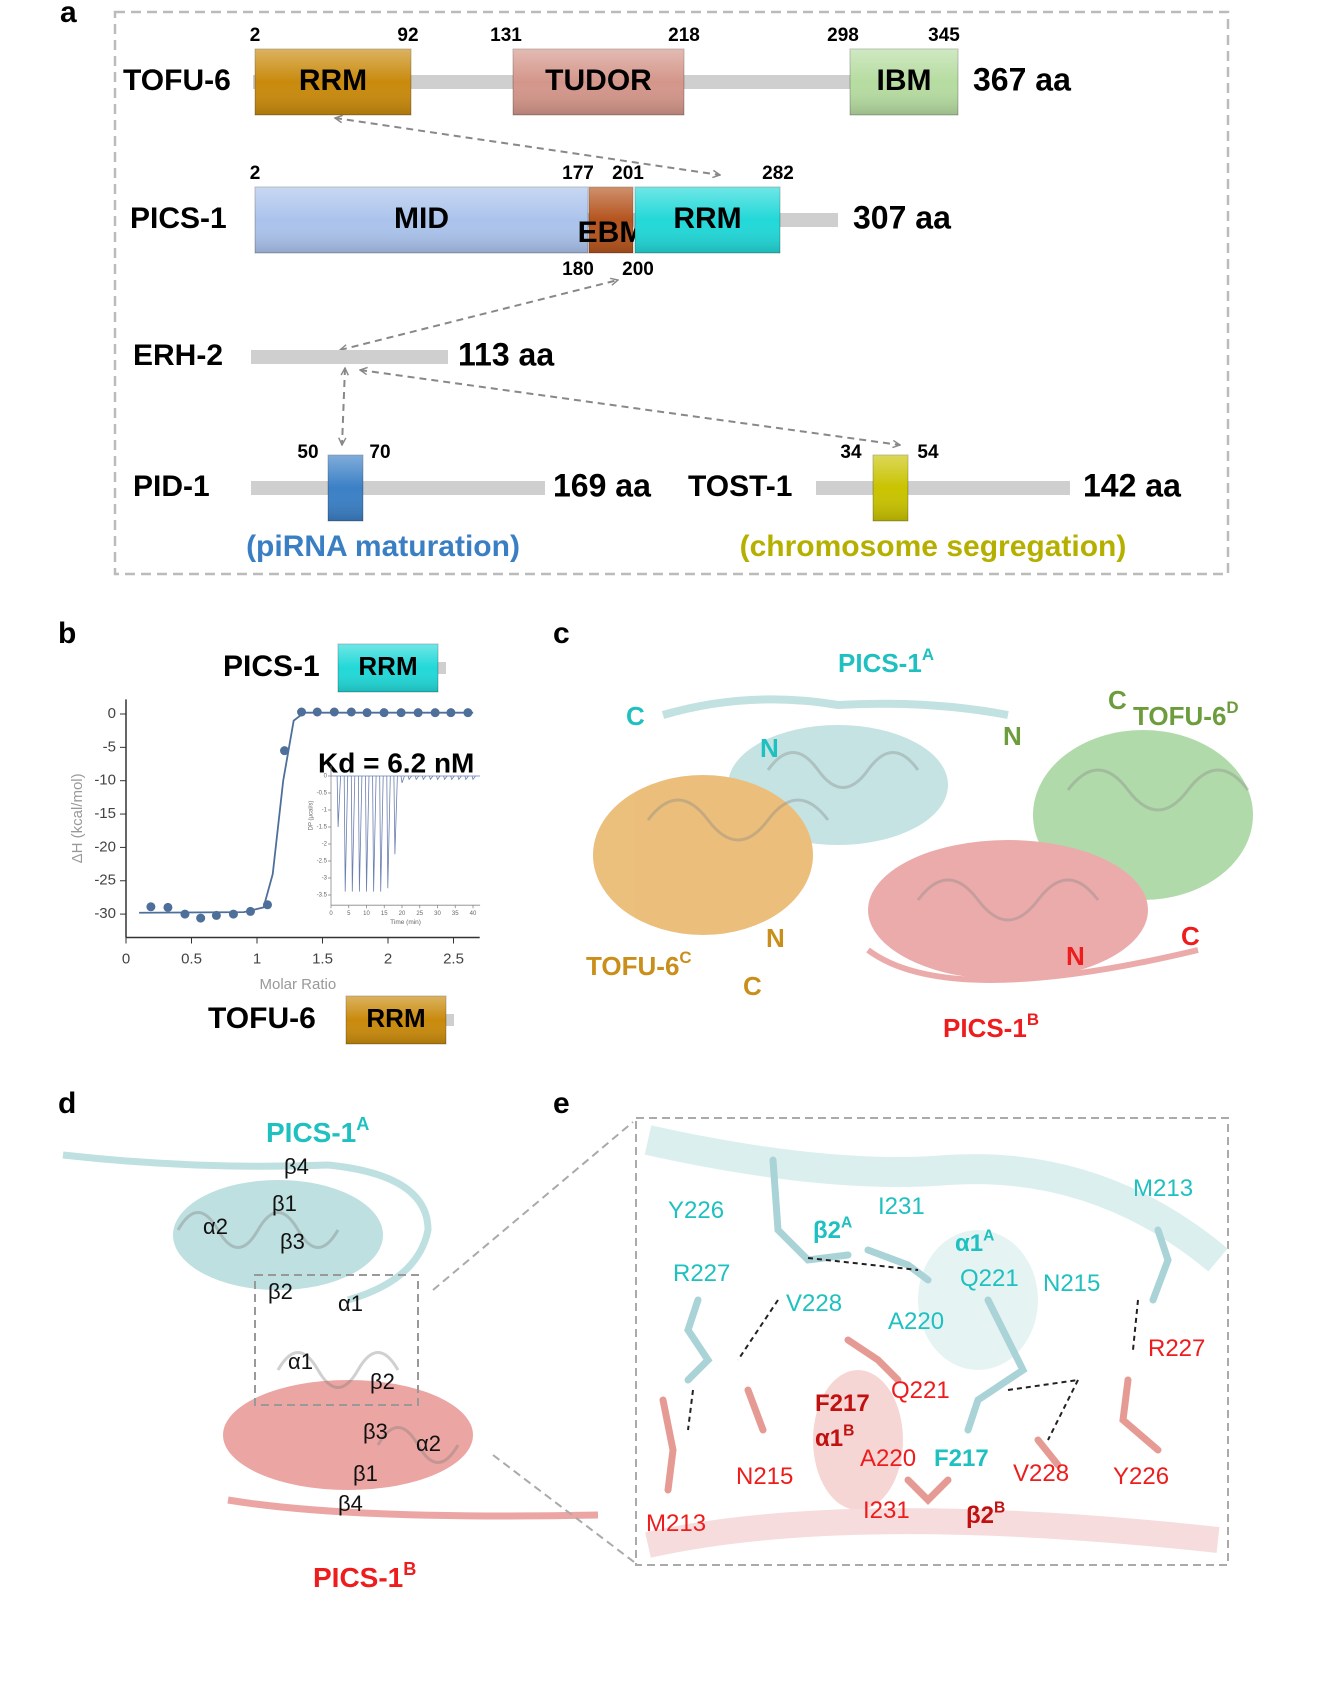  Describe the element at coordinates (126, 958) in the screenshot. I see `x-tick-label: 0` at that location.